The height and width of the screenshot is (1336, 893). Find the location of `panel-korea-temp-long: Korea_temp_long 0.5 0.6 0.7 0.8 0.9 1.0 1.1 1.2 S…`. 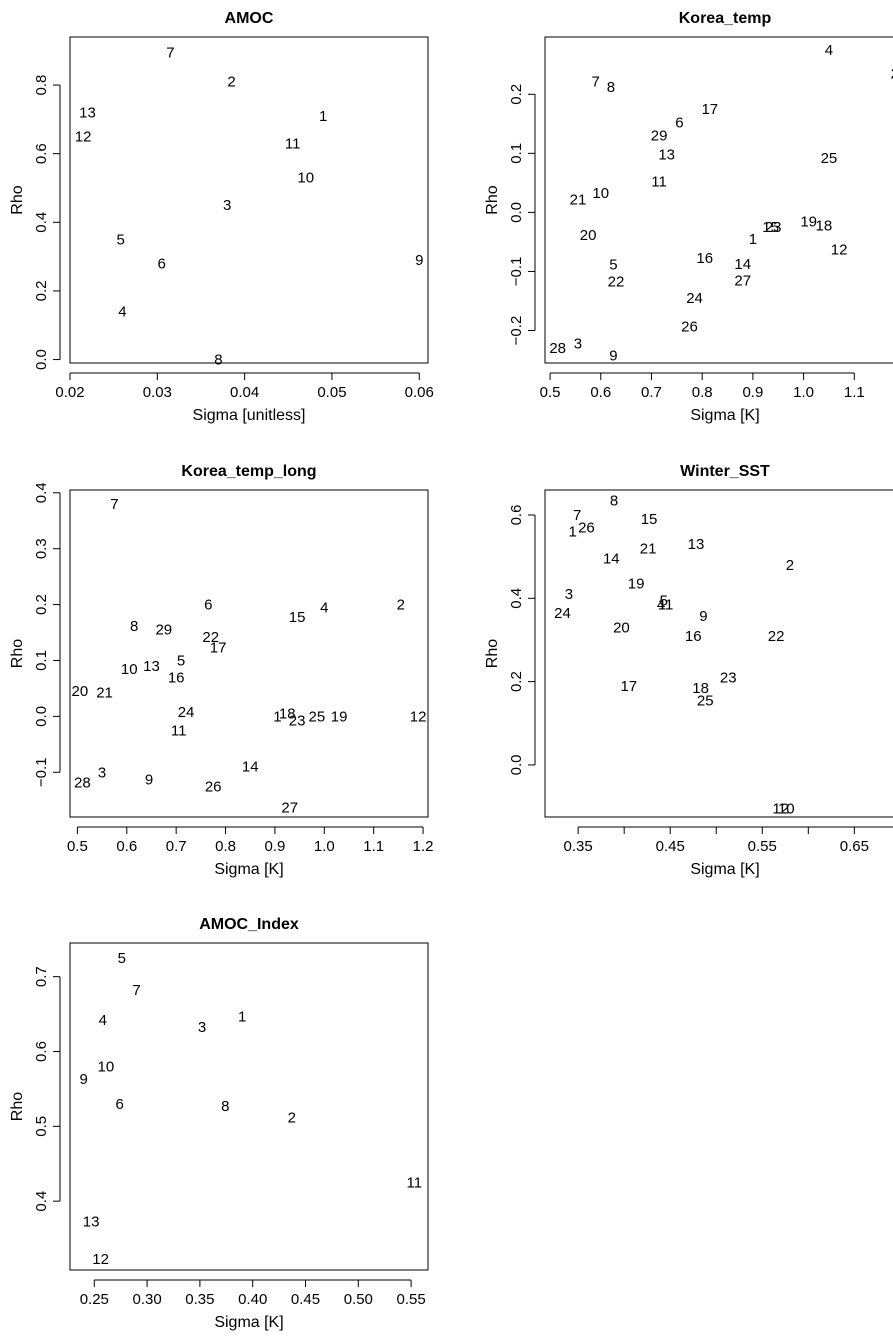

panel-korea-temp-long: Korea_temp_long 0.5 0.6 0.7 0.8 0.9 1.0 1.1 1.2 S… is located at coordinates (221, 670).